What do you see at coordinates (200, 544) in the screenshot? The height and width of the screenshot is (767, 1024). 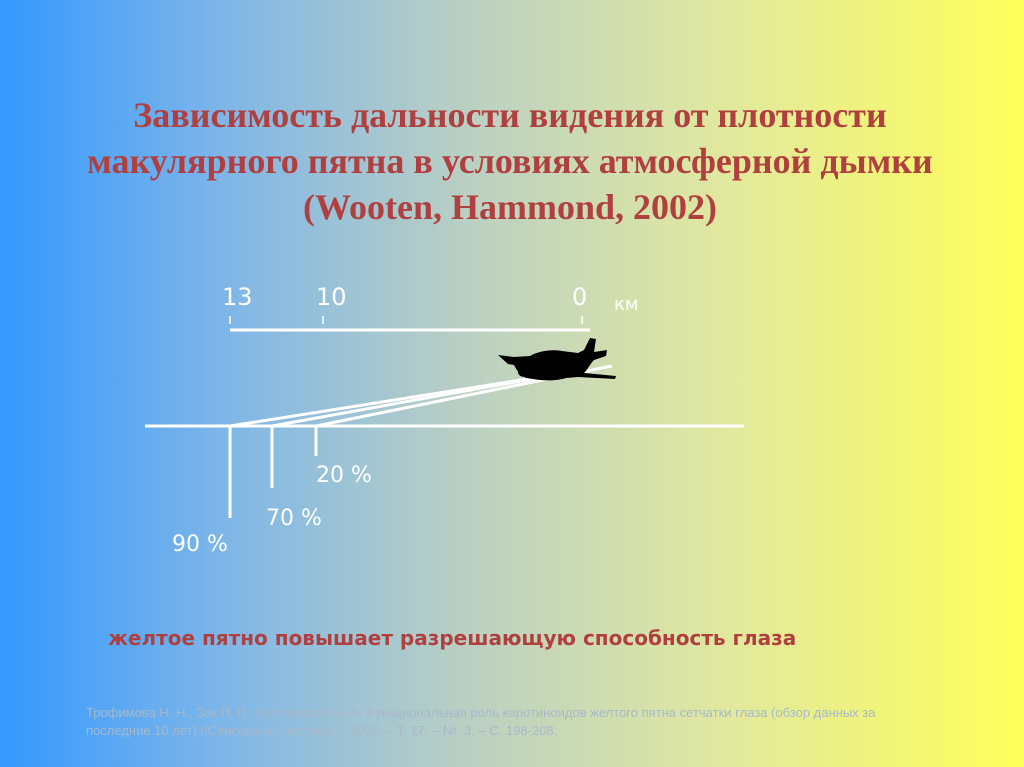 I see `density-label-90: 90 %` at bounding box center [200, 544].